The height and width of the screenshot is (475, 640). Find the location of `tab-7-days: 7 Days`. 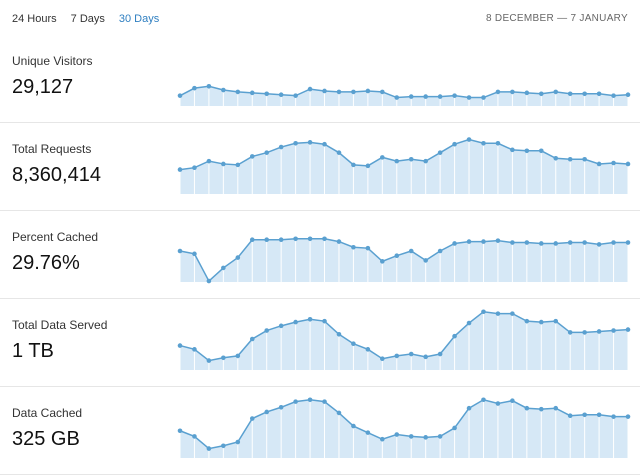

tab-7-days: 7 Days is located at coordinates (87, 19).